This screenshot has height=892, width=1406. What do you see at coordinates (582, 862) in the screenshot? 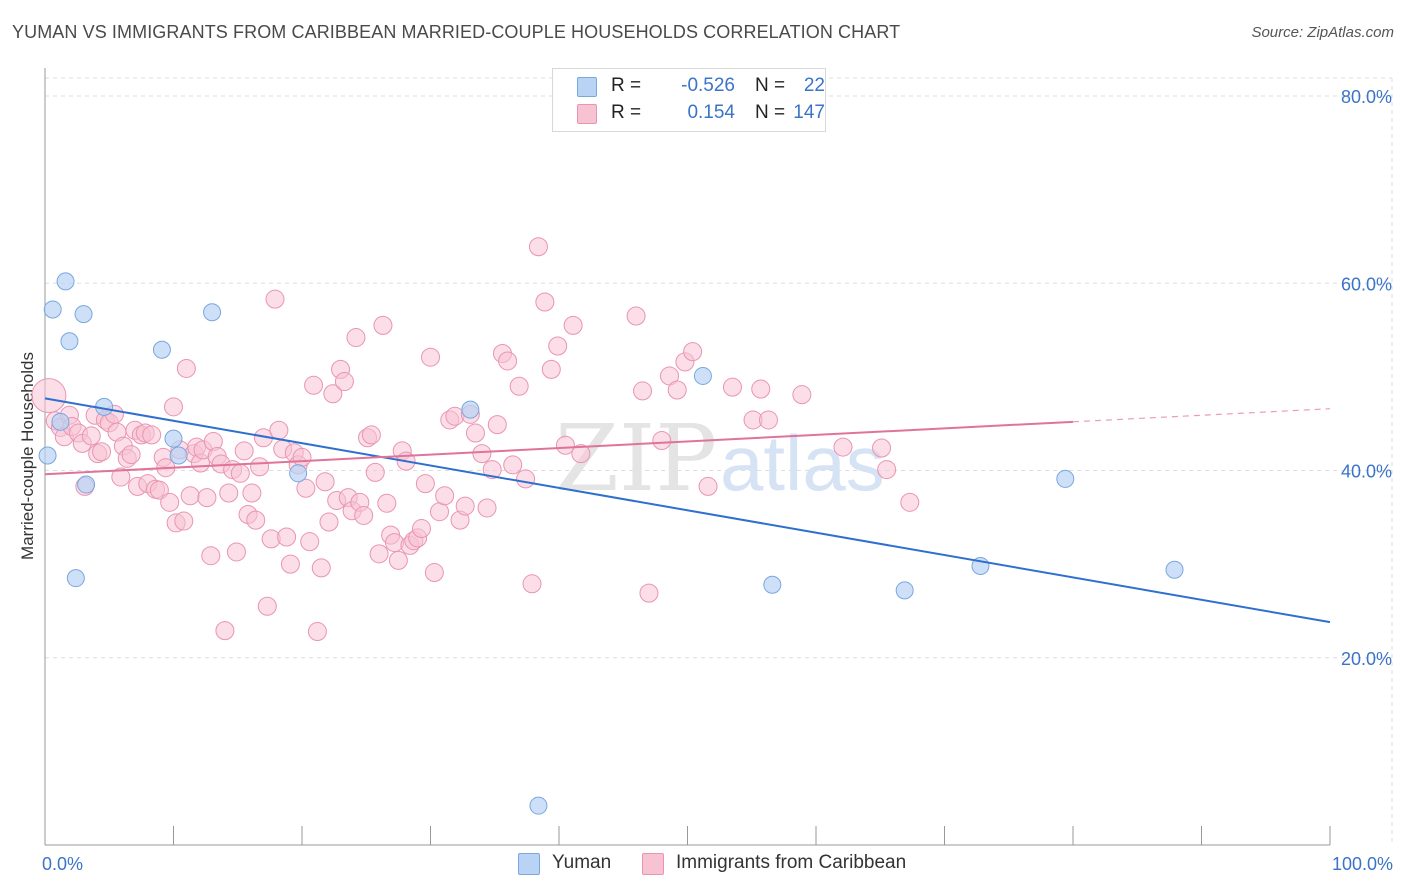
I see `bottom-legend-yuman-label: Yuman` at bounding box center [582, 862].